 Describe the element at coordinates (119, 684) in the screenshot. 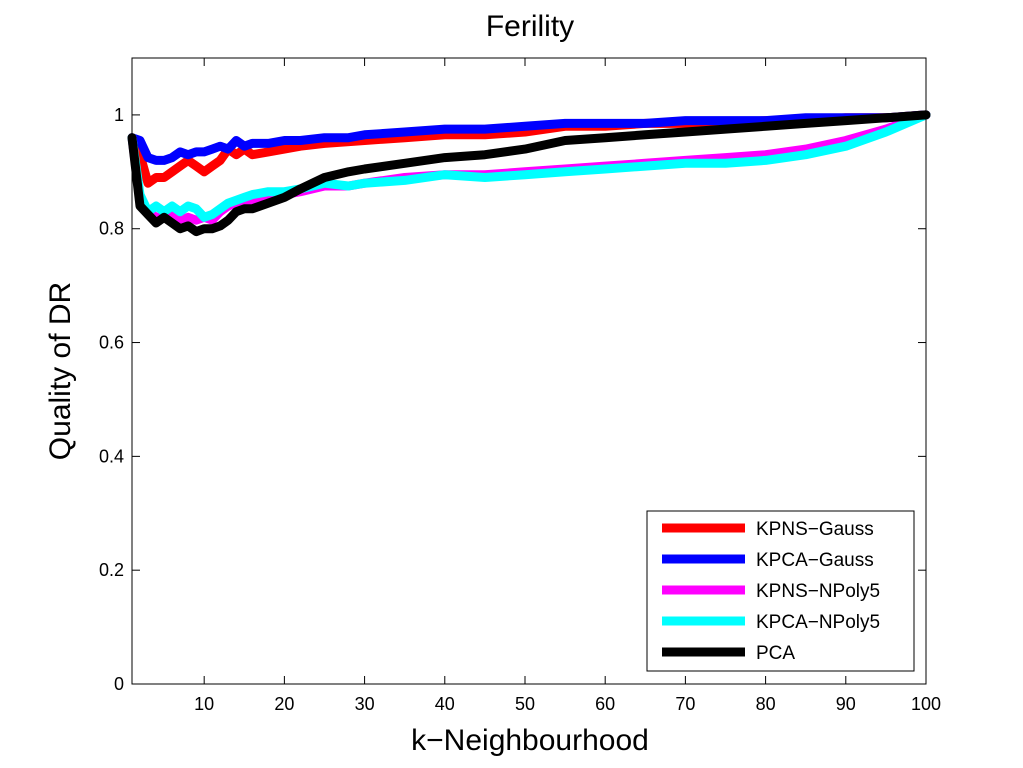

I see `y-tick-label: 0` at that location.